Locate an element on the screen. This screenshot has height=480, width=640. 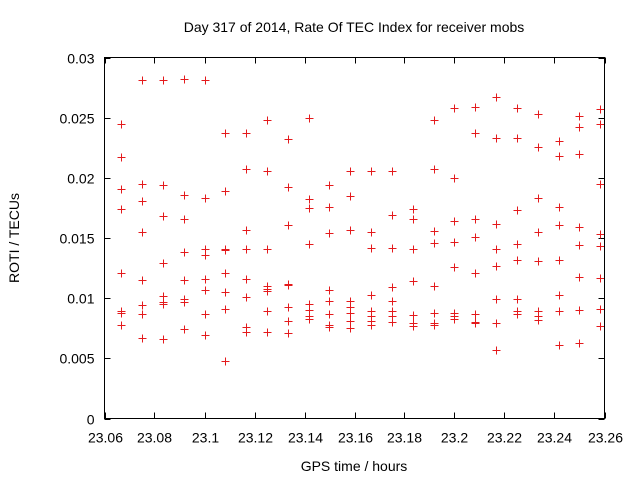
x-tick-label: 23.12 is located at coordinates (255, 438).